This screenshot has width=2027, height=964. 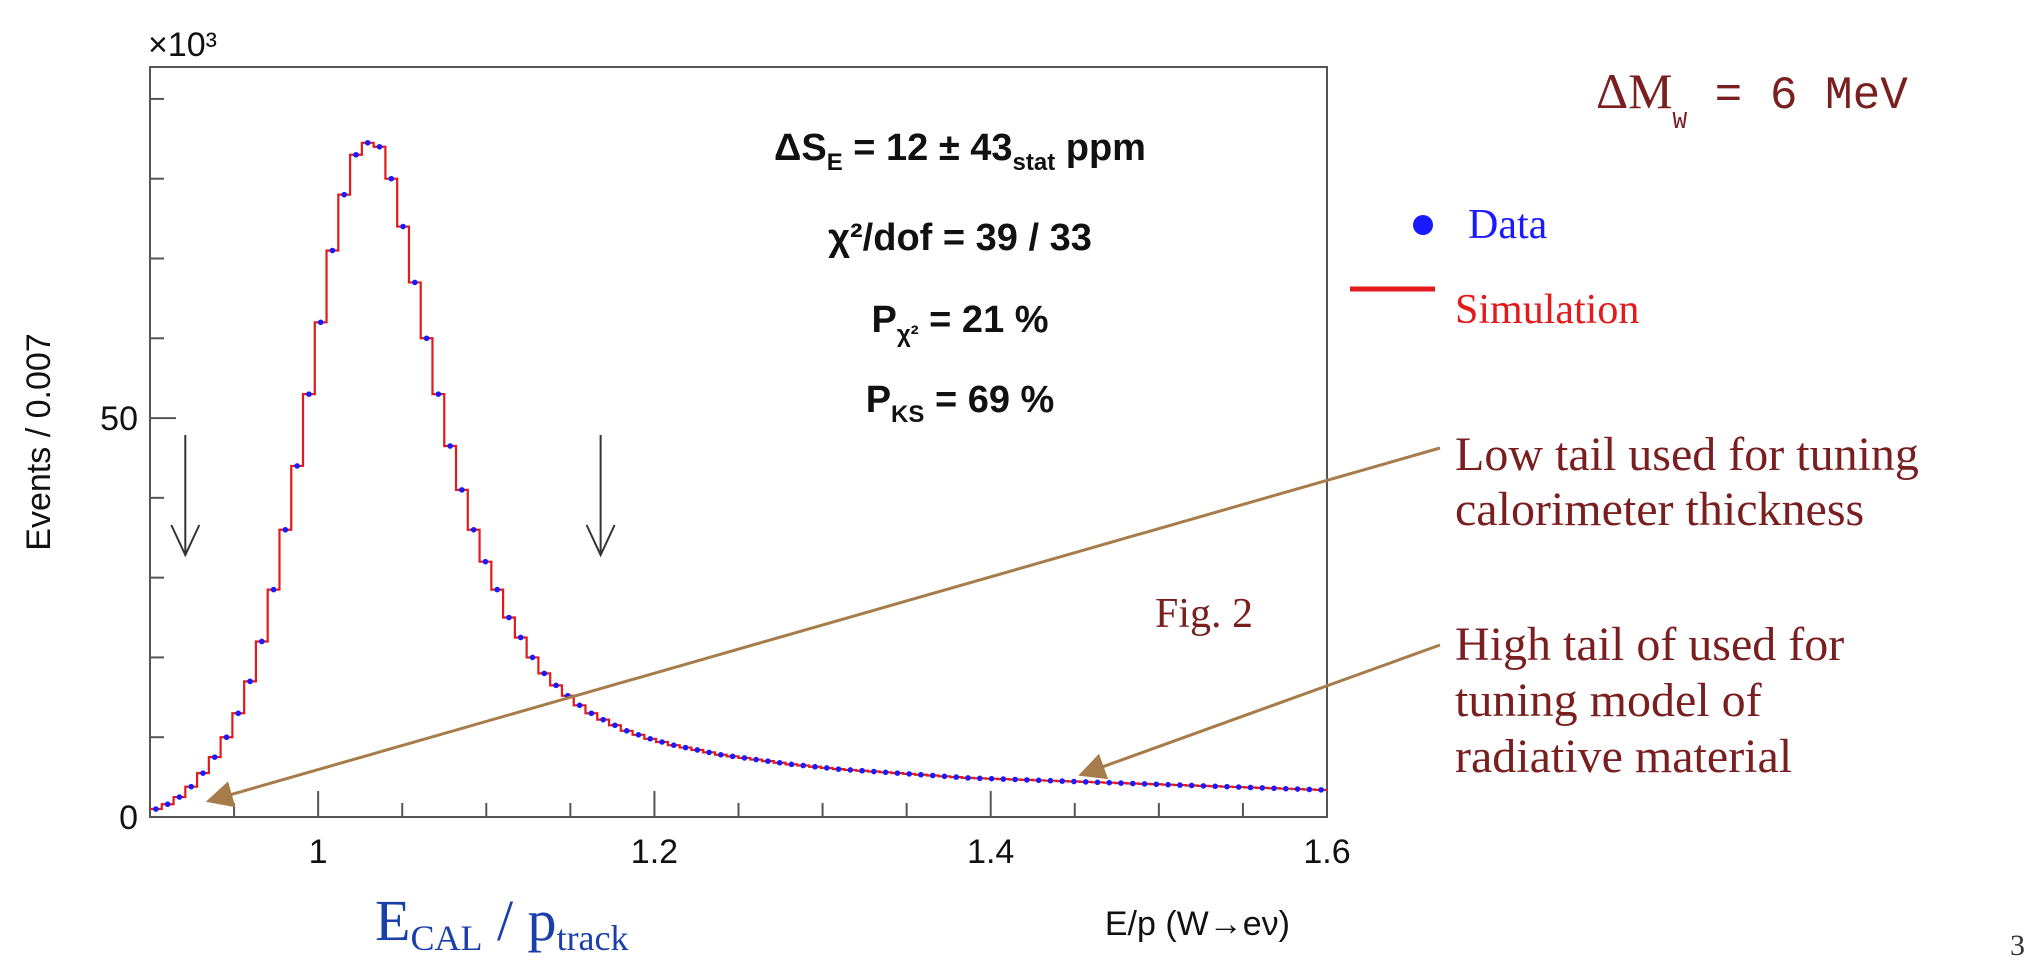 What do you see at coordinates (1659, 509) in the screenshot?
I see `low-tail-text: calorimeter thickness` at bounding box center [1659, 509].